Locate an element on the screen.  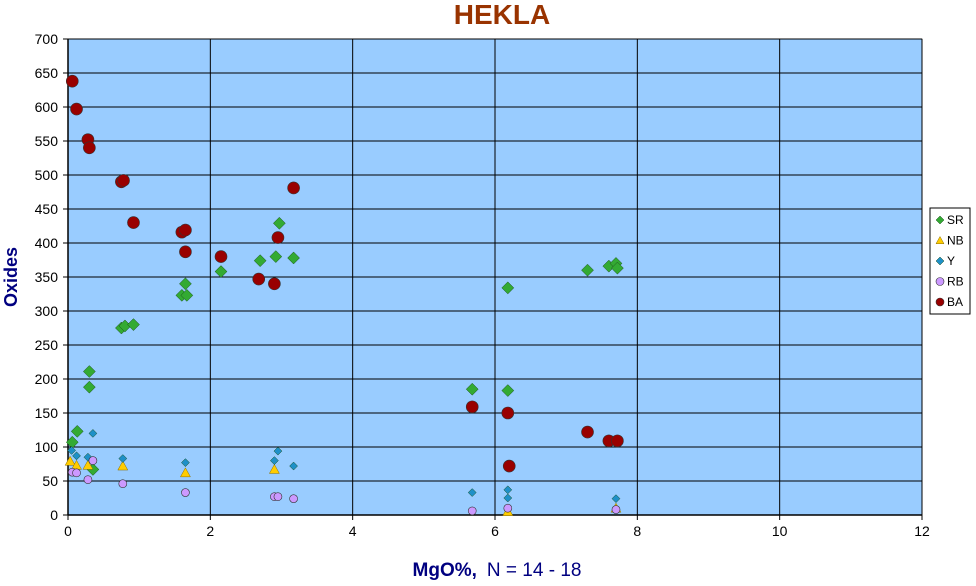
y-tick-label: 300 is located at coordinates (47, 311).